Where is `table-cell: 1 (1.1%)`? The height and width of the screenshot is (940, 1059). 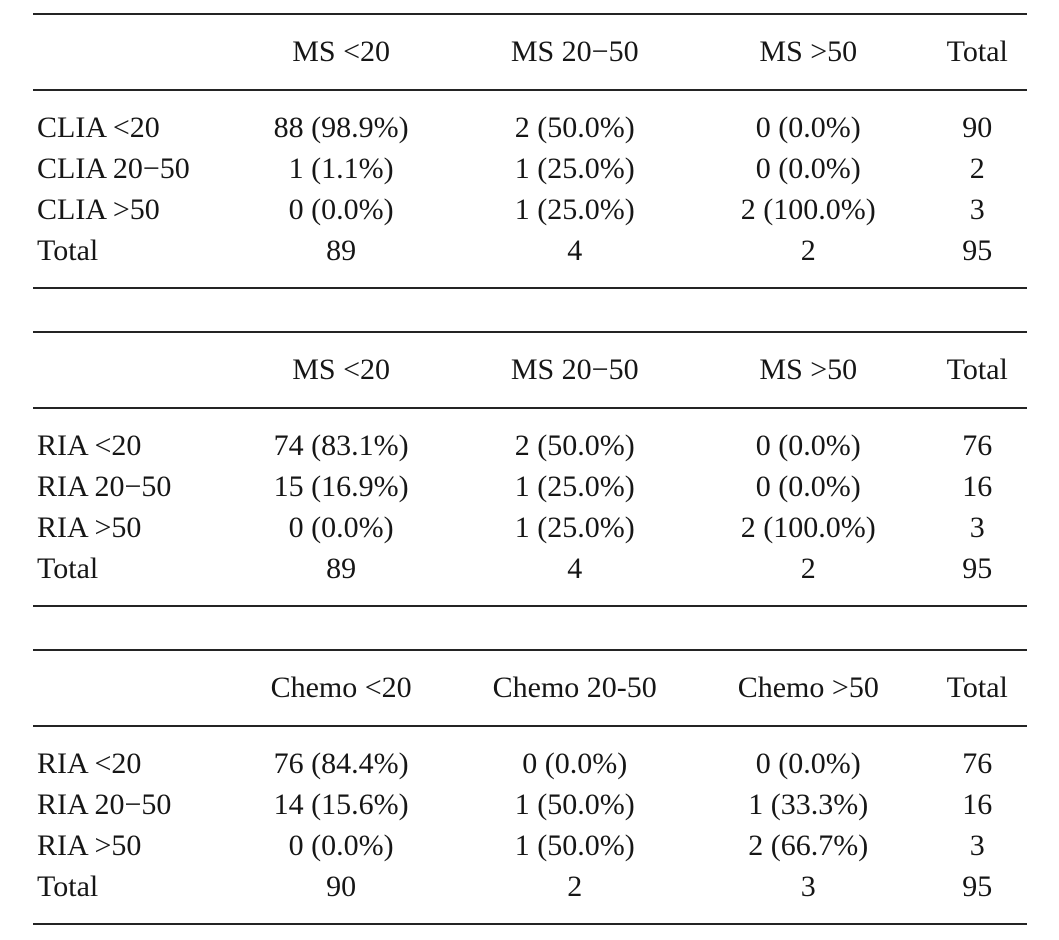
table-cell: 1 (1.1%) is located at coordinates (341, 168).